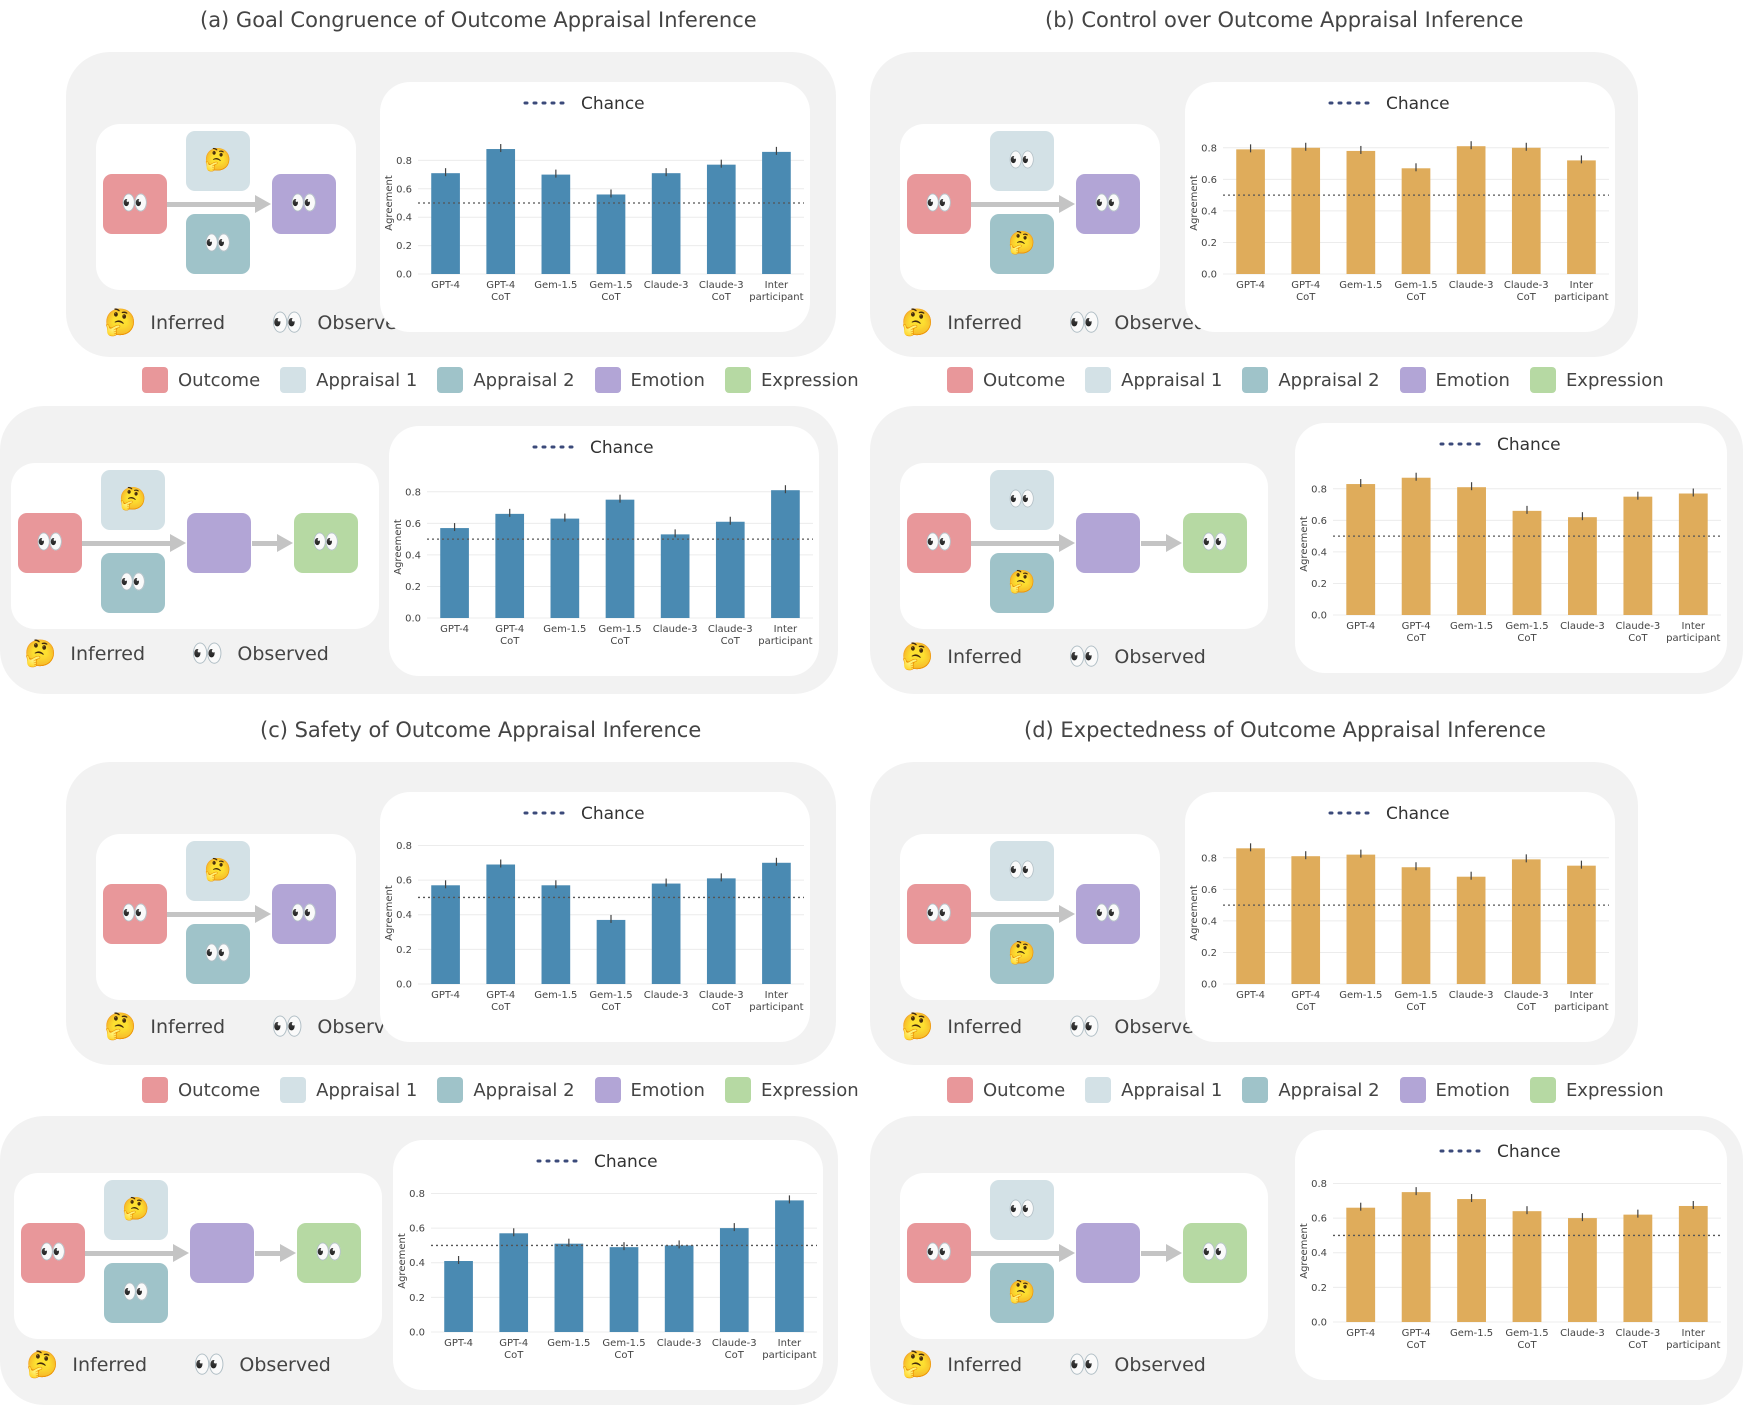  I want to click on y-tick-label: 0.2, so click(1319, 1288).